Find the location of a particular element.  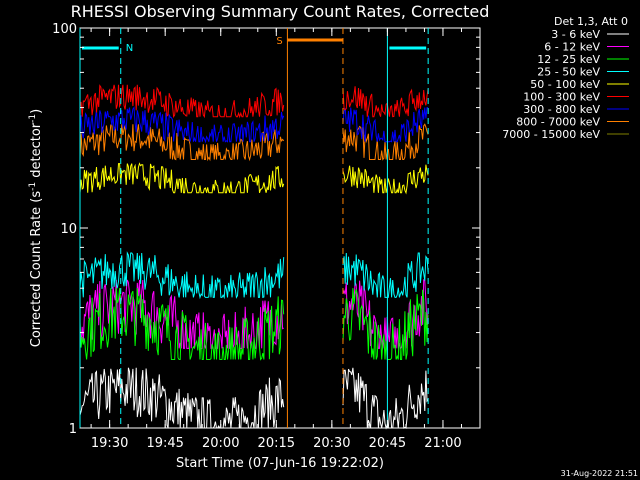

y-axis-label: Corrected Count Rate (s-1 detector-1) is located at coordinates (36, 228).